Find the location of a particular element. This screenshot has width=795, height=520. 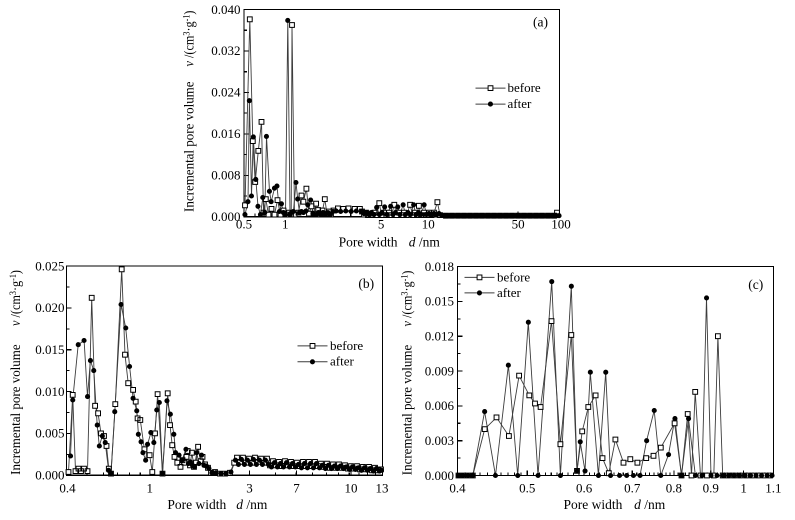

svg-text: 0.018 is located at coordinates (439, 266).